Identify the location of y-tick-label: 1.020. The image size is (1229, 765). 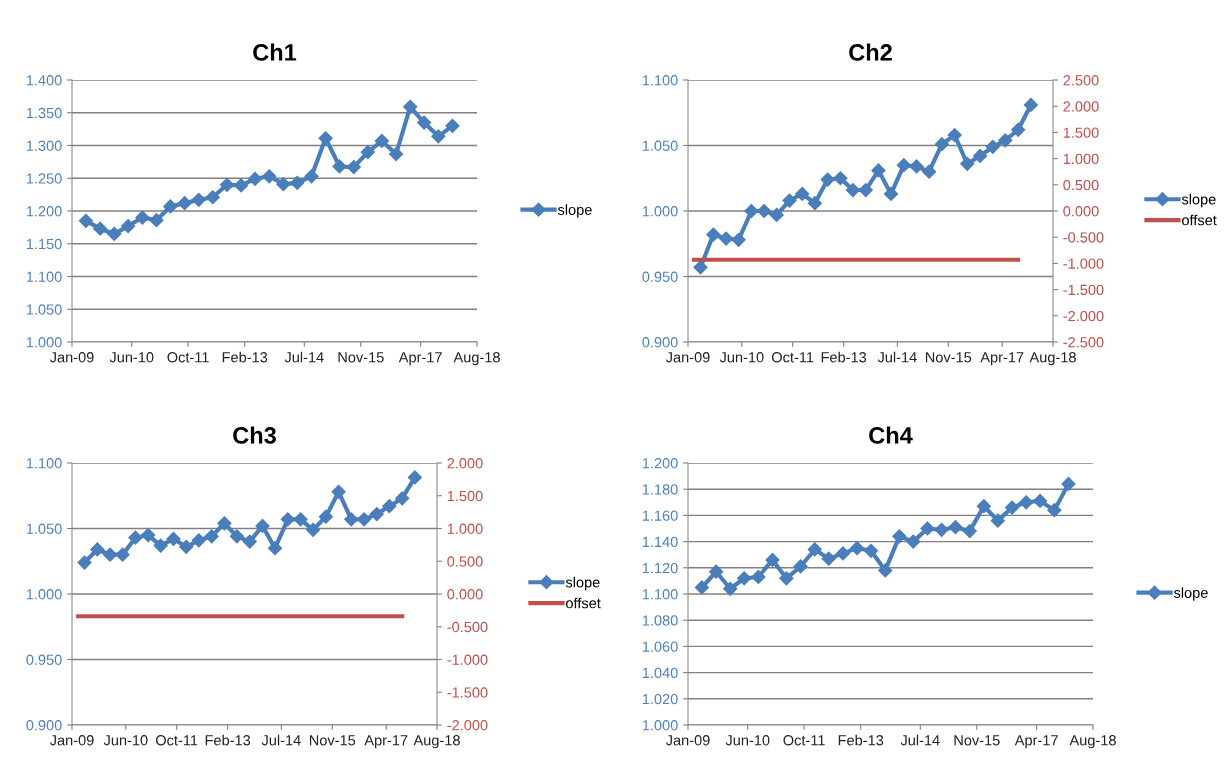
(660, 699).